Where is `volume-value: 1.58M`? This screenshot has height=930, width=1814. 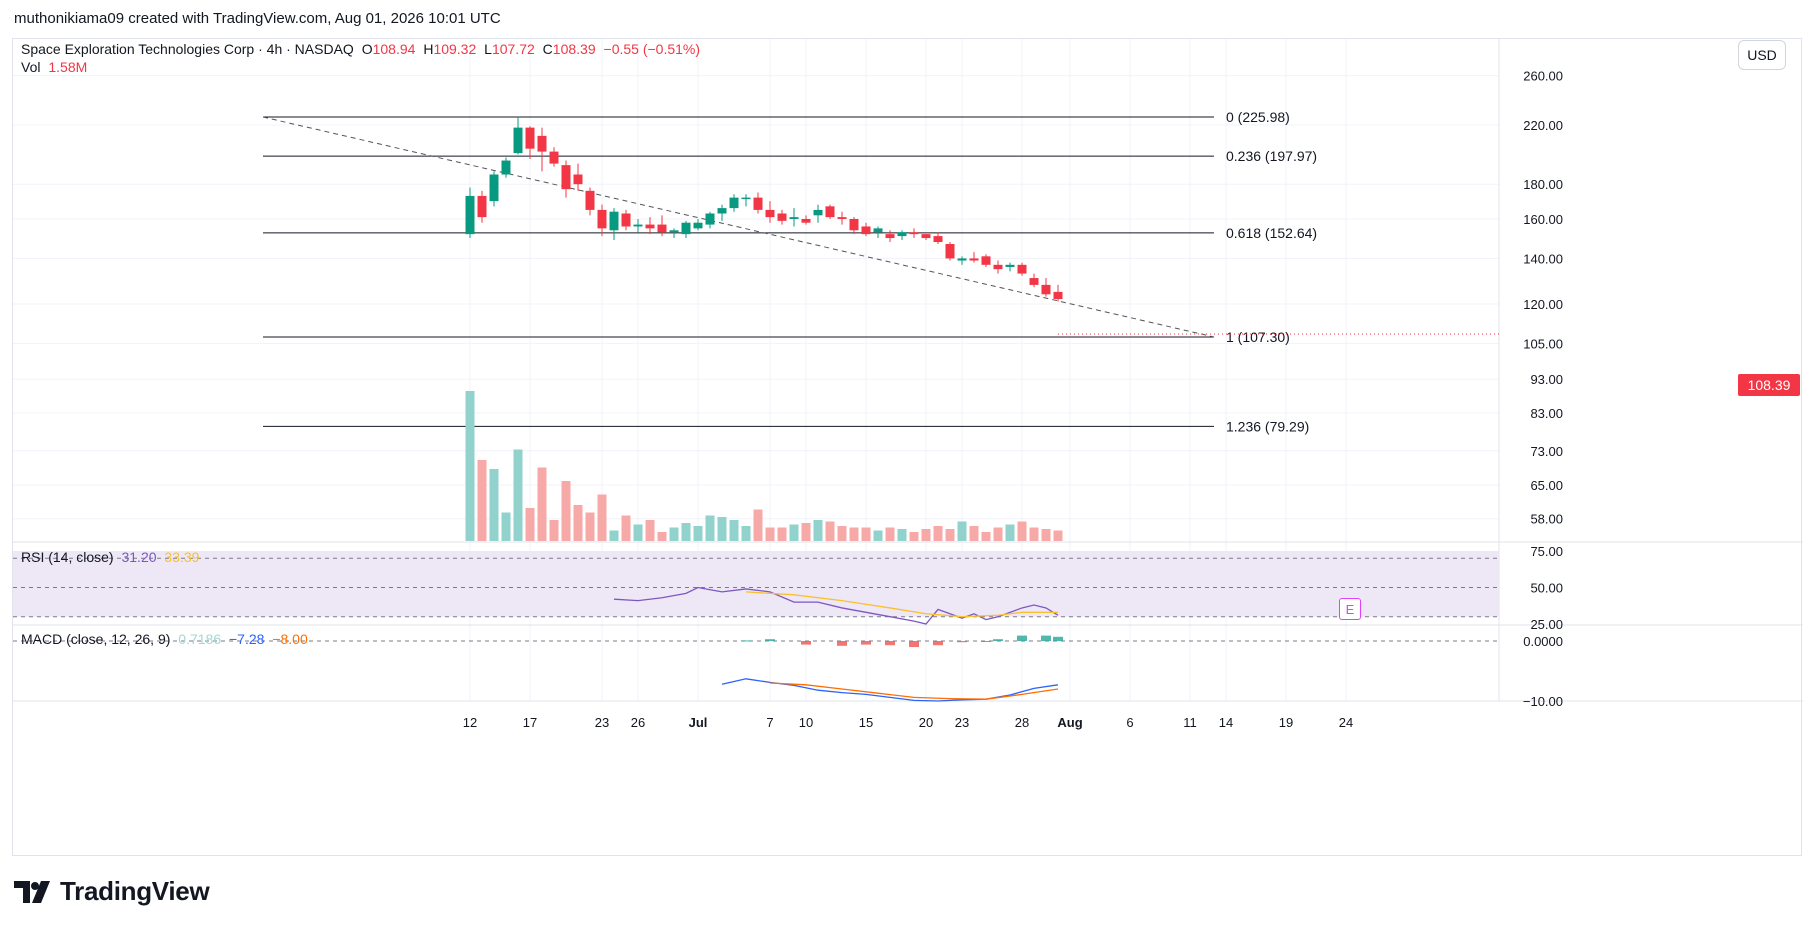
volume-value: 1.58M is located at coordinates (68, 67).